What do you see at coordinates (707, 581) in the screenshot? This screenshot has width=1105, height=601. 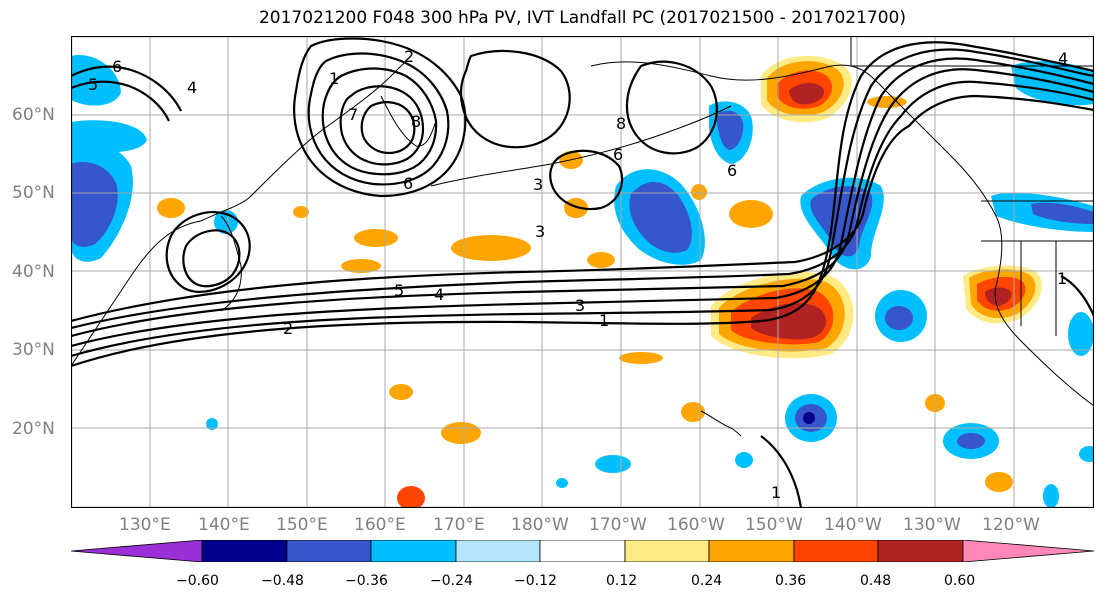 I see `colorbar-tick: 0.24` at bounding box center [707, 581].